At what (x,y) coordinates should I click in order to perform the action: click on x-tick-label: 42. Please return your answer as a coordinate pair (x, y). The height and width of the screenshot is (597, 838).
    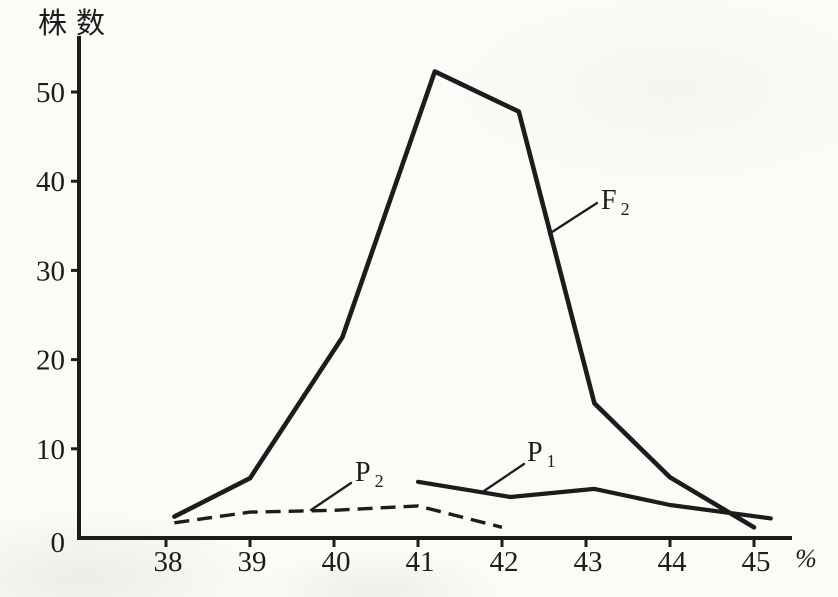
    Looking at the image, I should click on (504, 562).